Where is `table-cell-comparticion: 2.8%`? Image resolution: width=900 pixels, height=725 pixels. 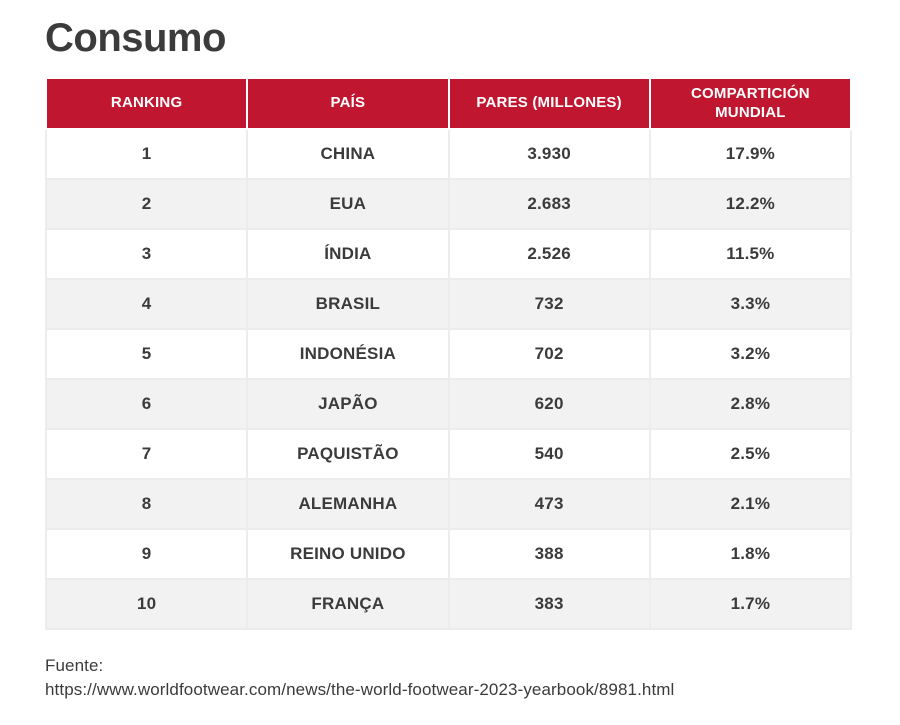 table-cell-comparticion: 2.8% is located at coordinates (750, 404).